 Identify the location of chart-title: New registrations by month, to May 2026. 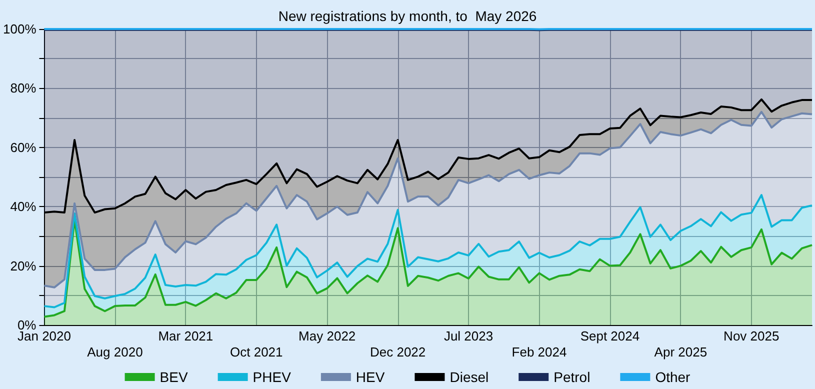
(407, 16).